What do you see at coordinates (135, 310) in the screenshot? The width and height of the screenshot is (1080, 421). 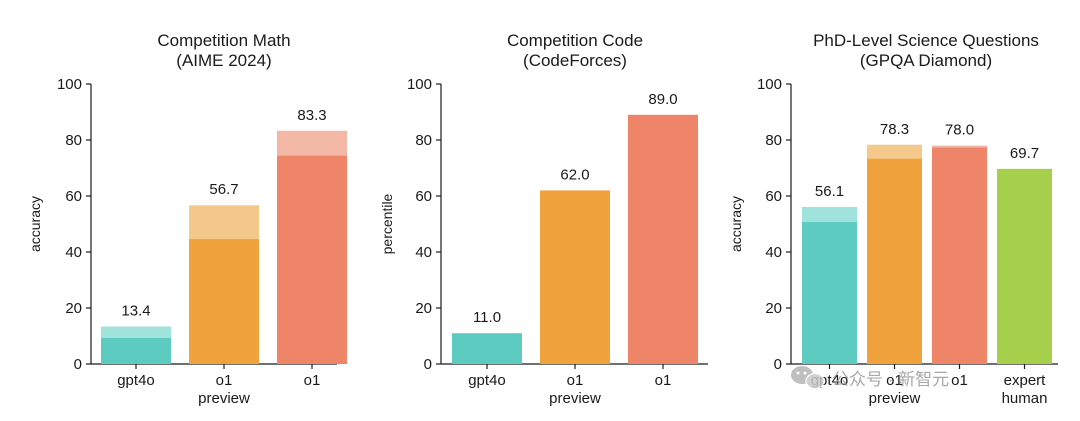 I see `bar-value-label: 13.4` at bounding box center [135, 310].